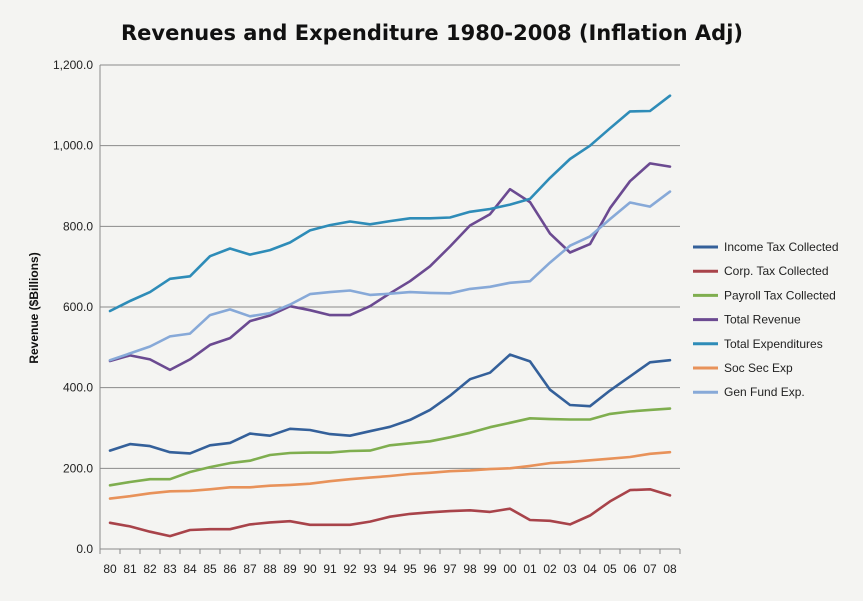 The image size is (863, 601). Describe the element at coordinates (390, 475) in the screenshot. I see `series-line-soc-sec-exp` at that location.